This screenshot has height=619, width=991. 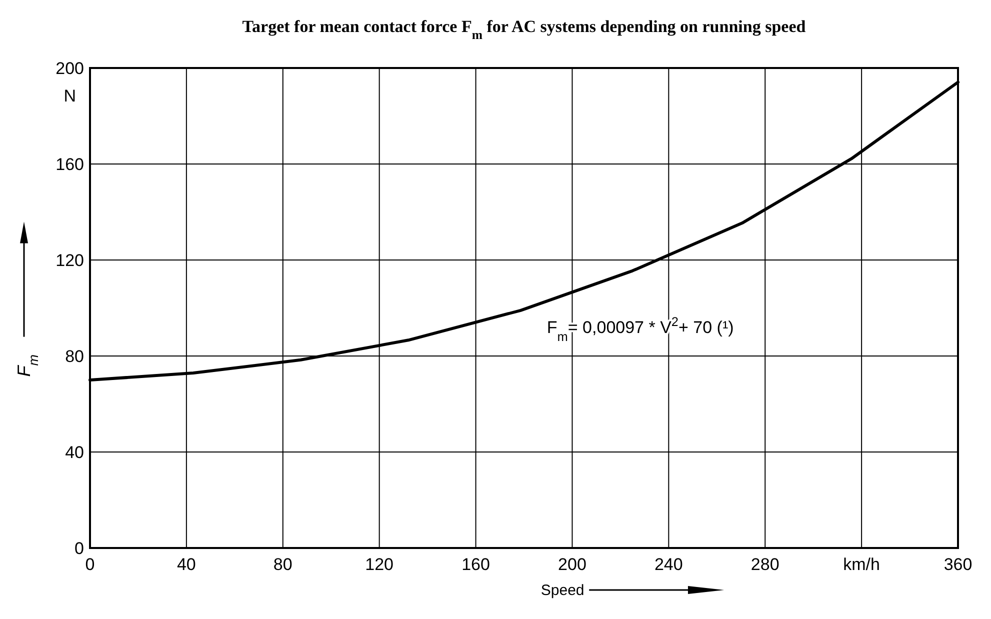 What do you see at coordinates (562, 590) in the screenshot?
I see `x-axis-title: Speed` at bounding box center [562, 590].